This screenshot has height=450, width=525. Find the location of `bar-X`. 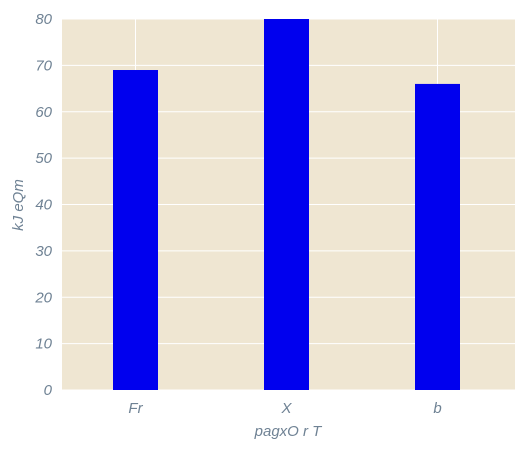

bar-X is located at coordinates (286, 204).